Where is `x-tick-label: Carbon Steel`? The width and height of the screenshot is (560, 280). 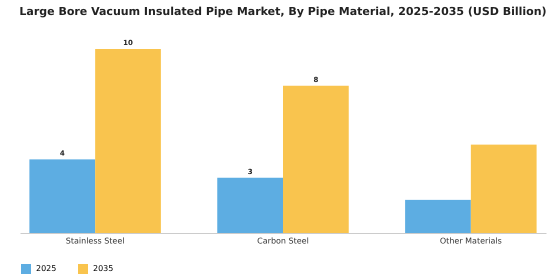
x-tick-label: Carbon Steel is located at coordinates (283, 241).